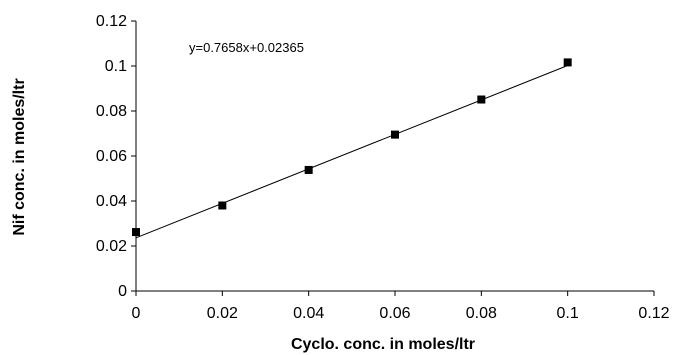 The height and width of the screenshot is (355, 675). I want to click on y-tick-label: 0.02, so click(111, 246).